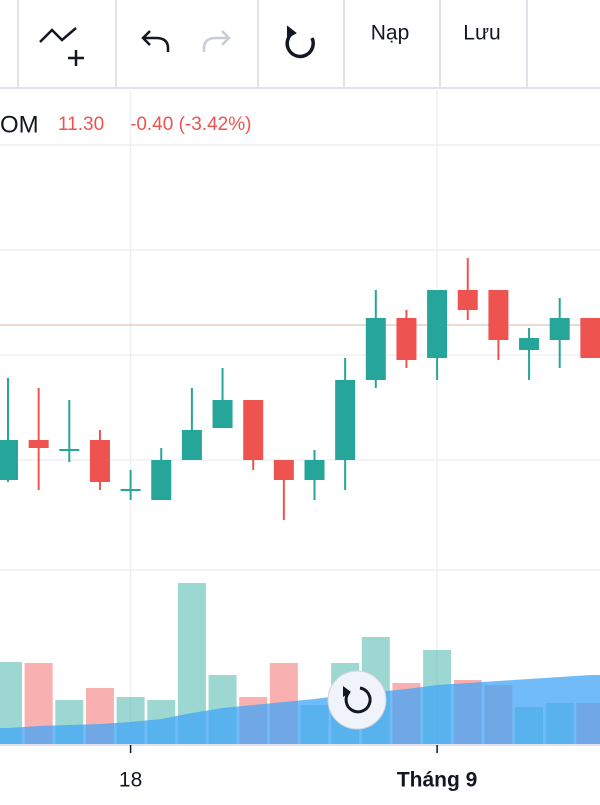 The image size is (600, 805). Describe the element at coordinates (61, 46) in the screenshot. I see `indicator-button` at that location.